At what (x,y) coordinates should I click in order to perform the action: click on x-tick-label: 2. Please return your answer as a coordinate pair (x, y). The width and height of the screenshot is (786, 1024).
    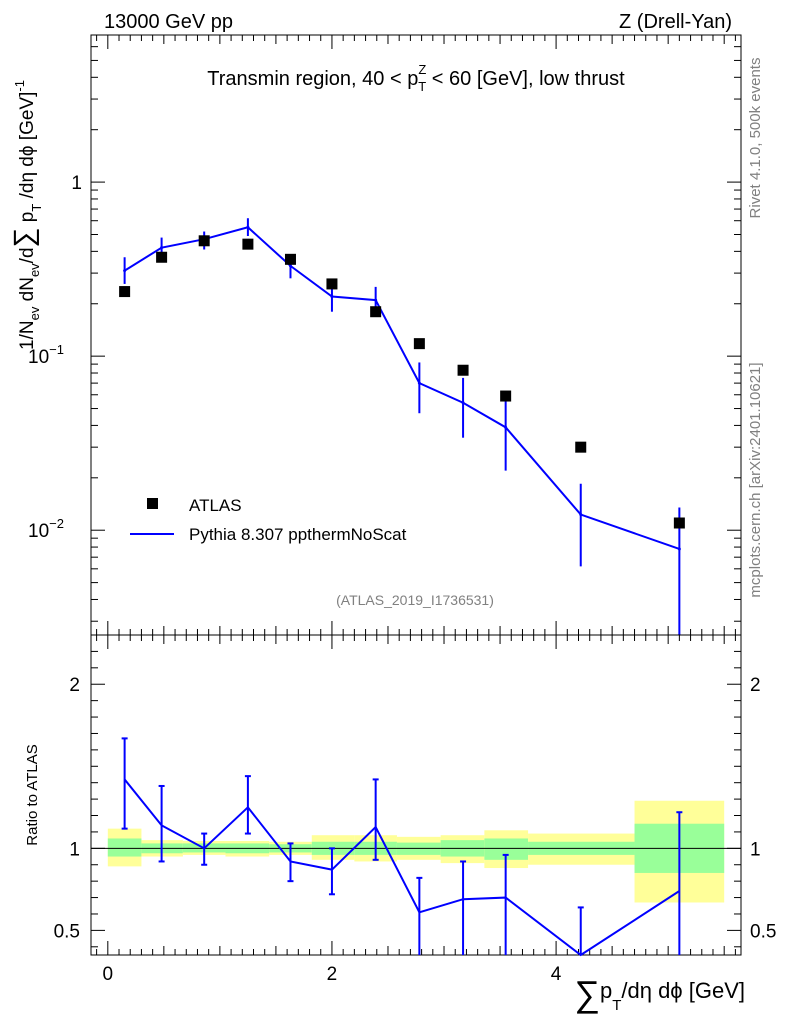
    Looking at the image, I should click on (332, 974).